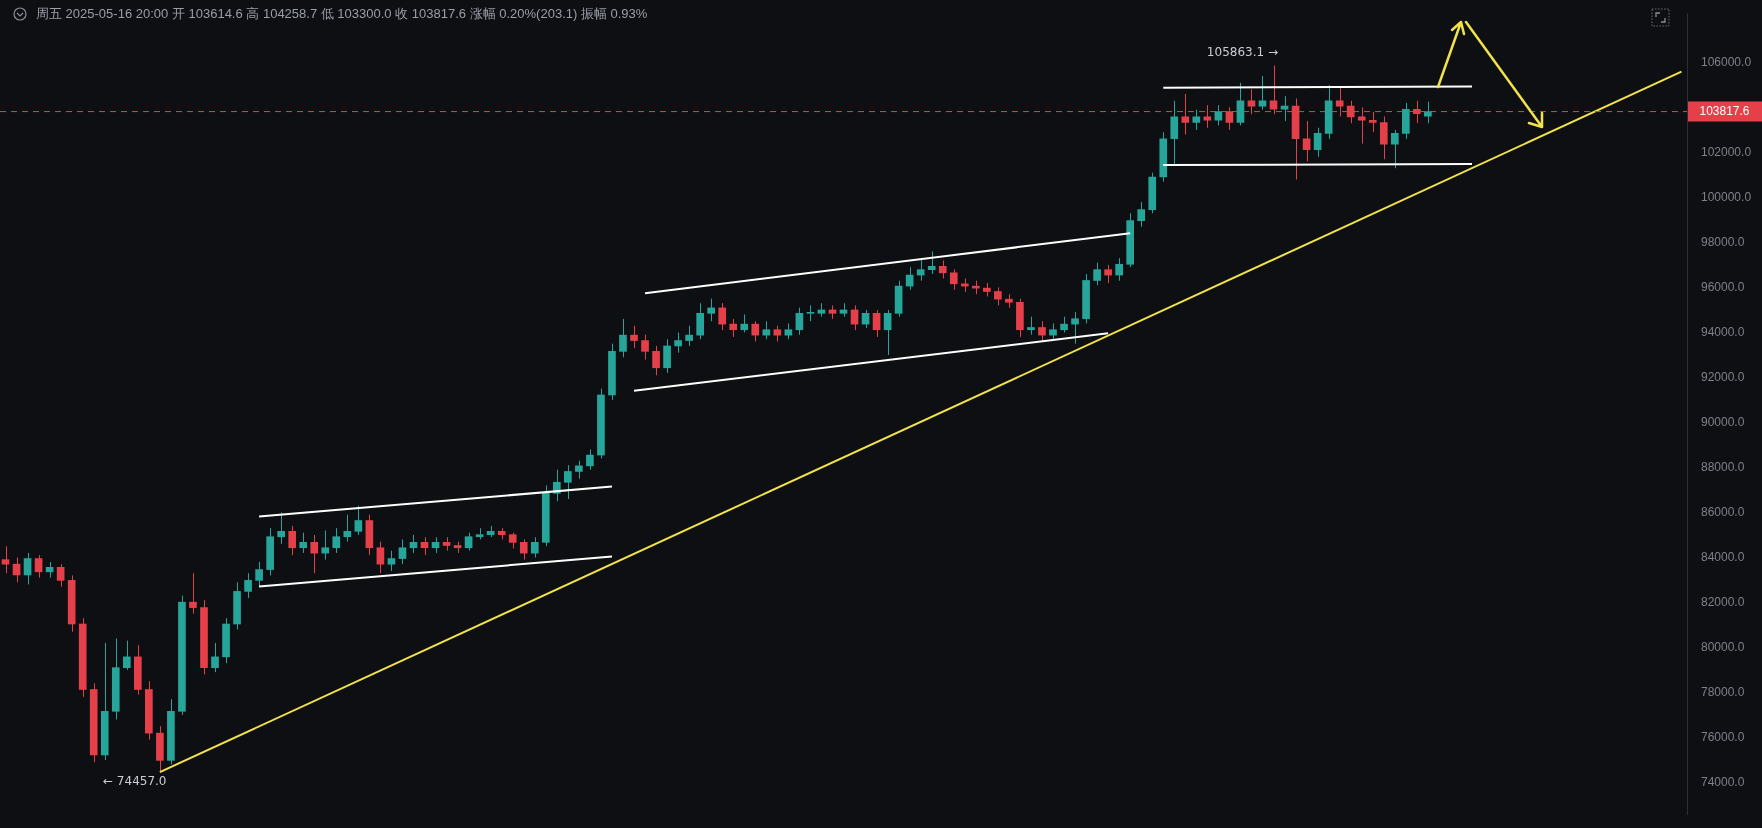 Image resolution: width=1762 pixels, height=828 pixels. What do you see at coordinates (1723, 466) in the screenshot?
I see `y-tick-label: 88000.0` at bounding box center [1723, 466].